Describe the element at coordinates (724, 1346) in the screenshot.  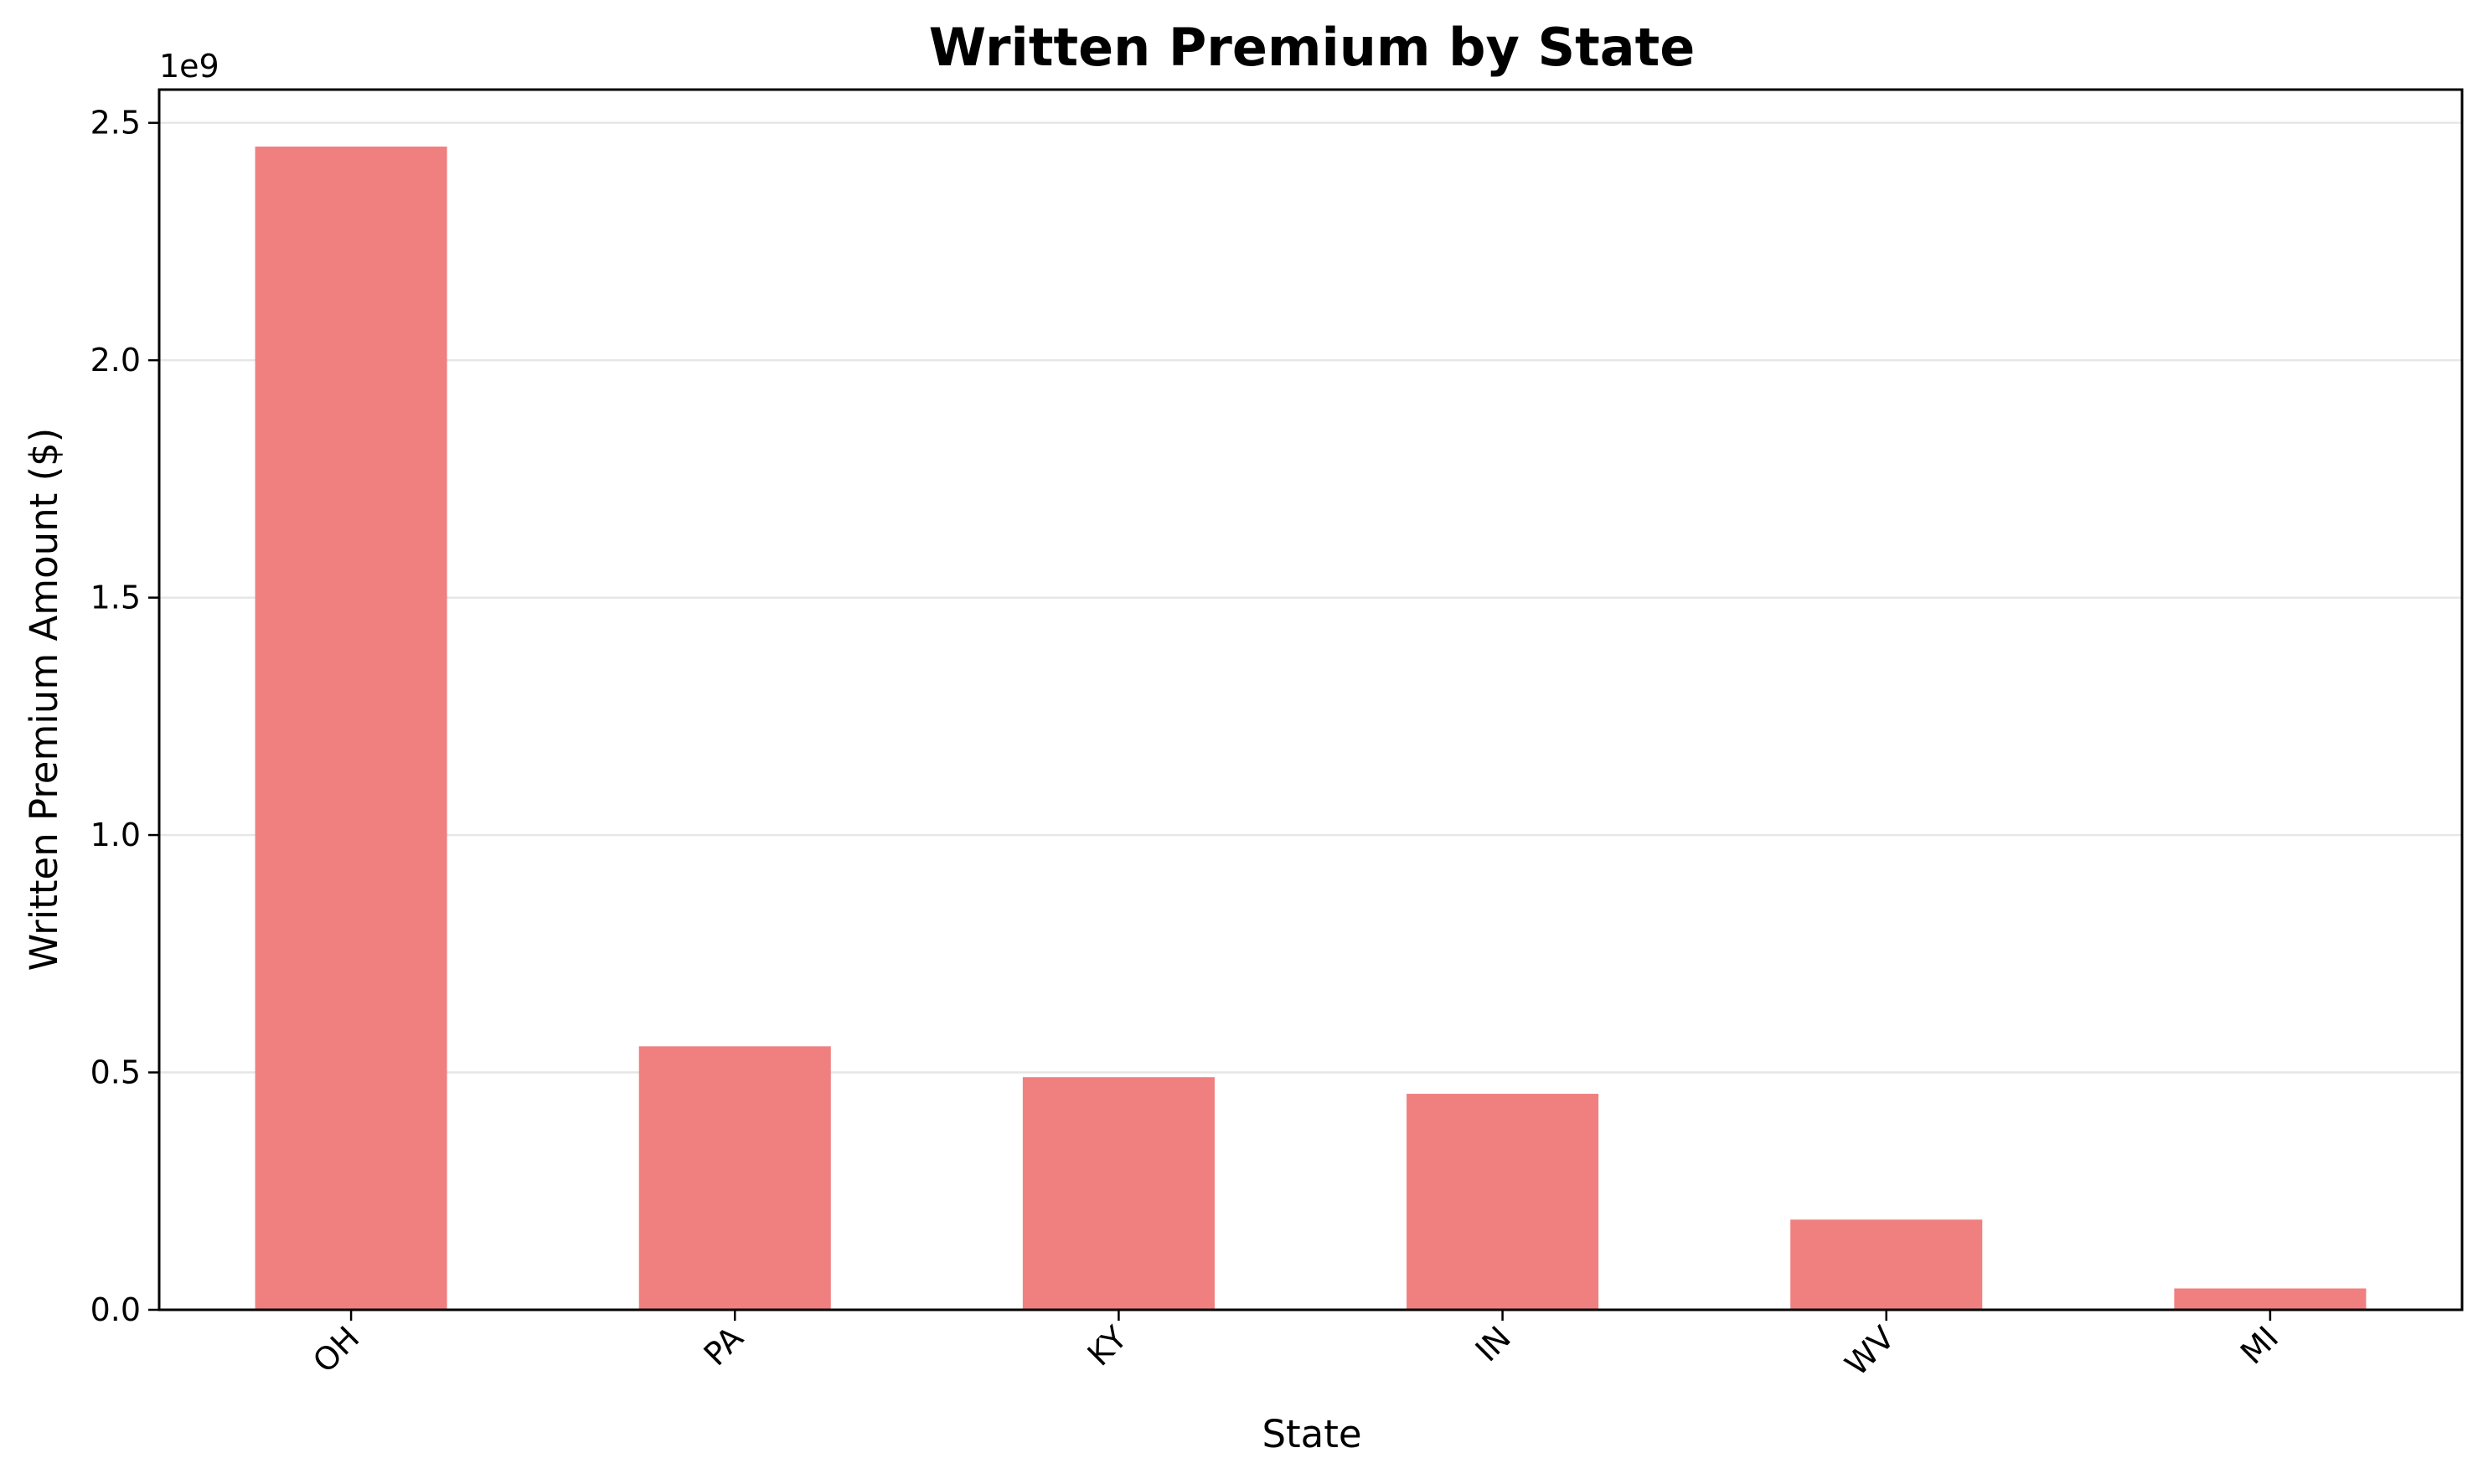
I see `x-tick-label: PA` at that location.